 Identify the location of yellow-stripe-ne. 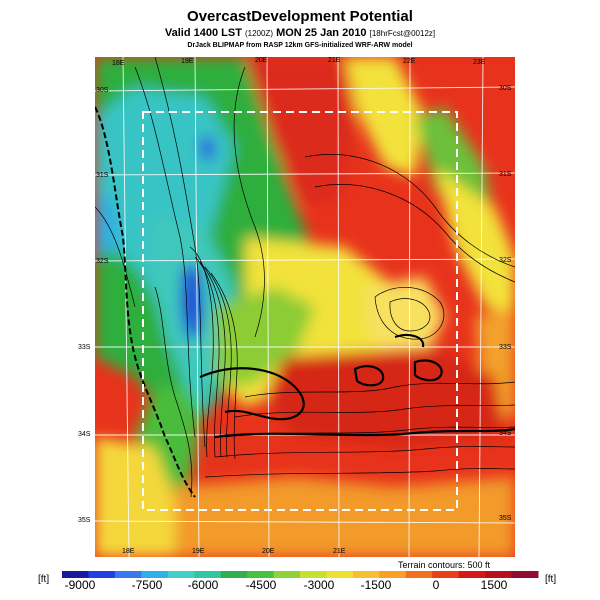
(385, 117).